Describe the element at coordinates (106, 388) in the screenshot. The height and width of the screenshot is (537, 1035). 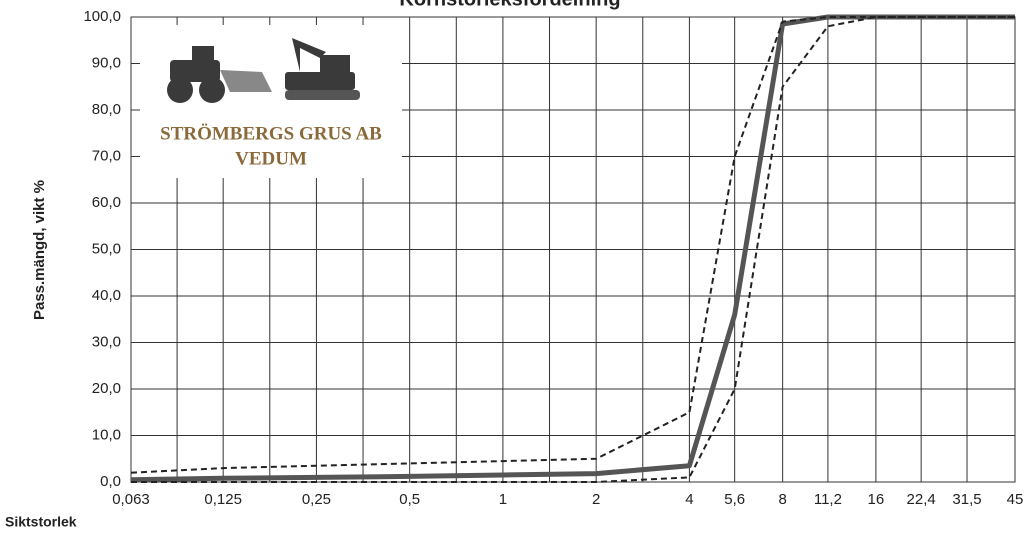
I see `y-tick-label: 20,0` at that location.